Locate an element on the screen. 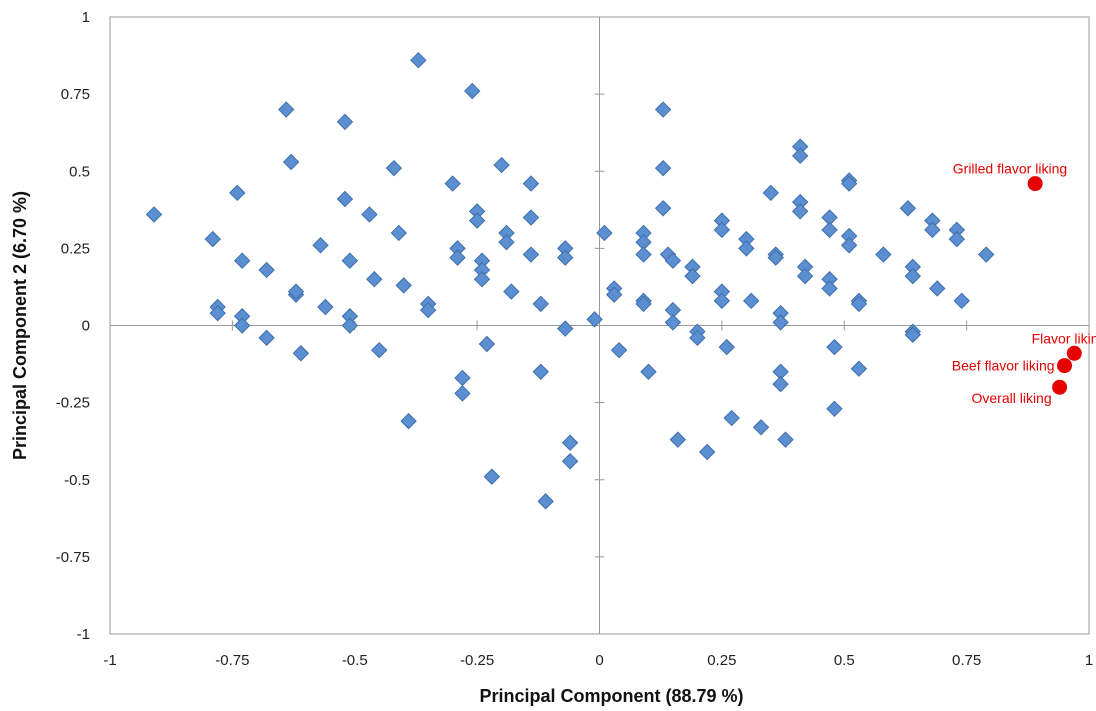 This screenshot has height=711, width=1096. x-tick-label: -1 is located at coordinates (109, 660).